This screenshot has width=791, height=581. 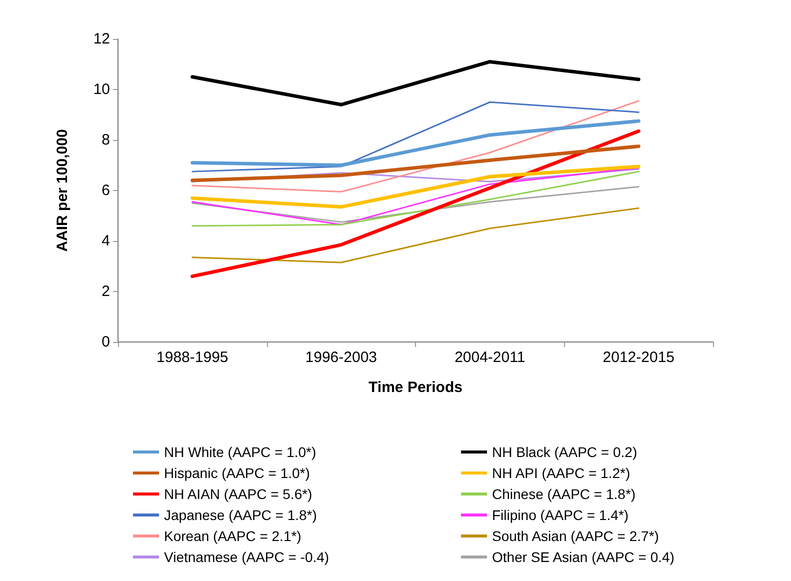 I want to click on legend-label: Korean (AAPC = 2.1*), so click(x=233, y=536).